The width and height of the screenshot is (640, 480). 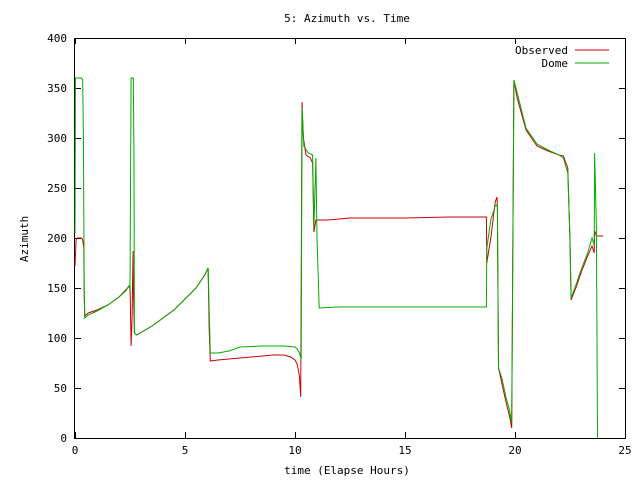 I want to click on y-axis-label: Azimuth, so click(x=24, y=239).